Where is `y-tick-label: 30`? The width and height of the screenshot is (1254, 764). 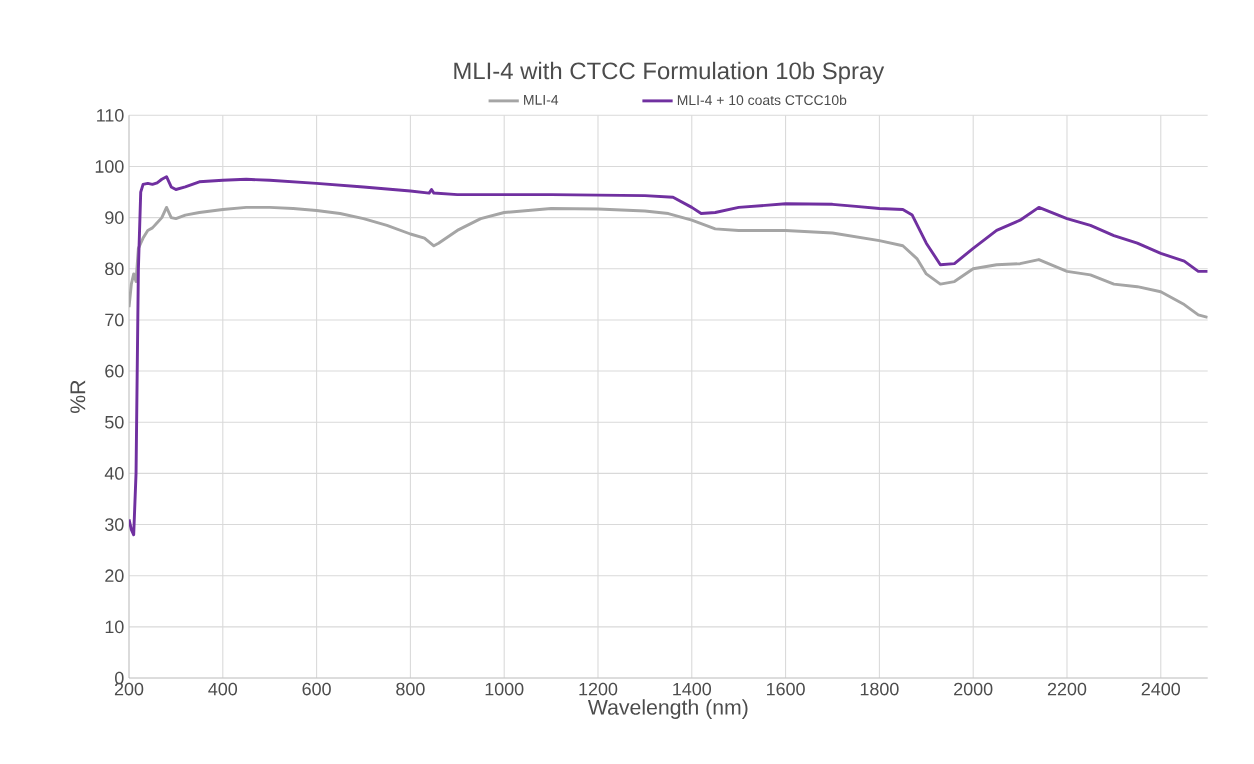 y-tick-label: 30 is located at coordinates (114, 524).